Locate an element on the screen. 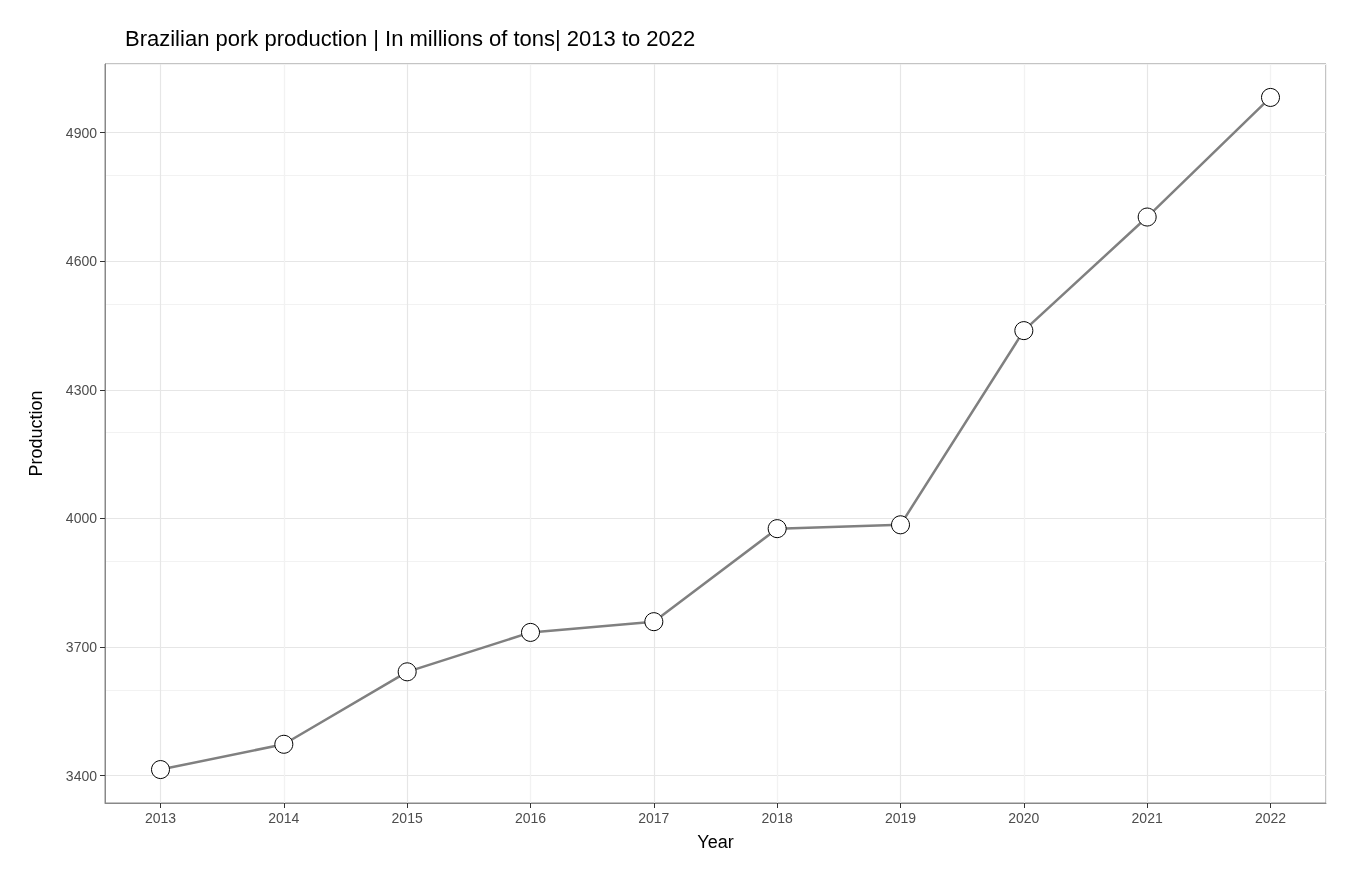 The image size is (1370, 877). y-tick-label: 4300 is located at coordinates (81, 389).